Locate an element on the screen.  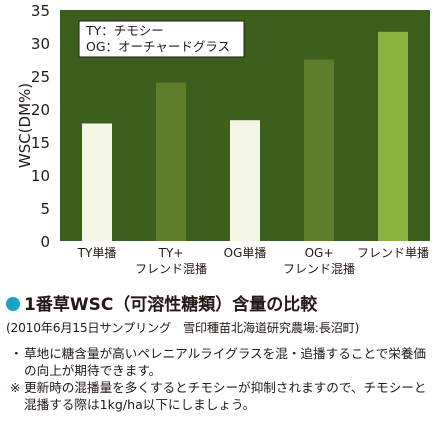
caption-title-row: 1番草WSC（可溶性糖類）含量の比較 is located at coordinates (221, 302).